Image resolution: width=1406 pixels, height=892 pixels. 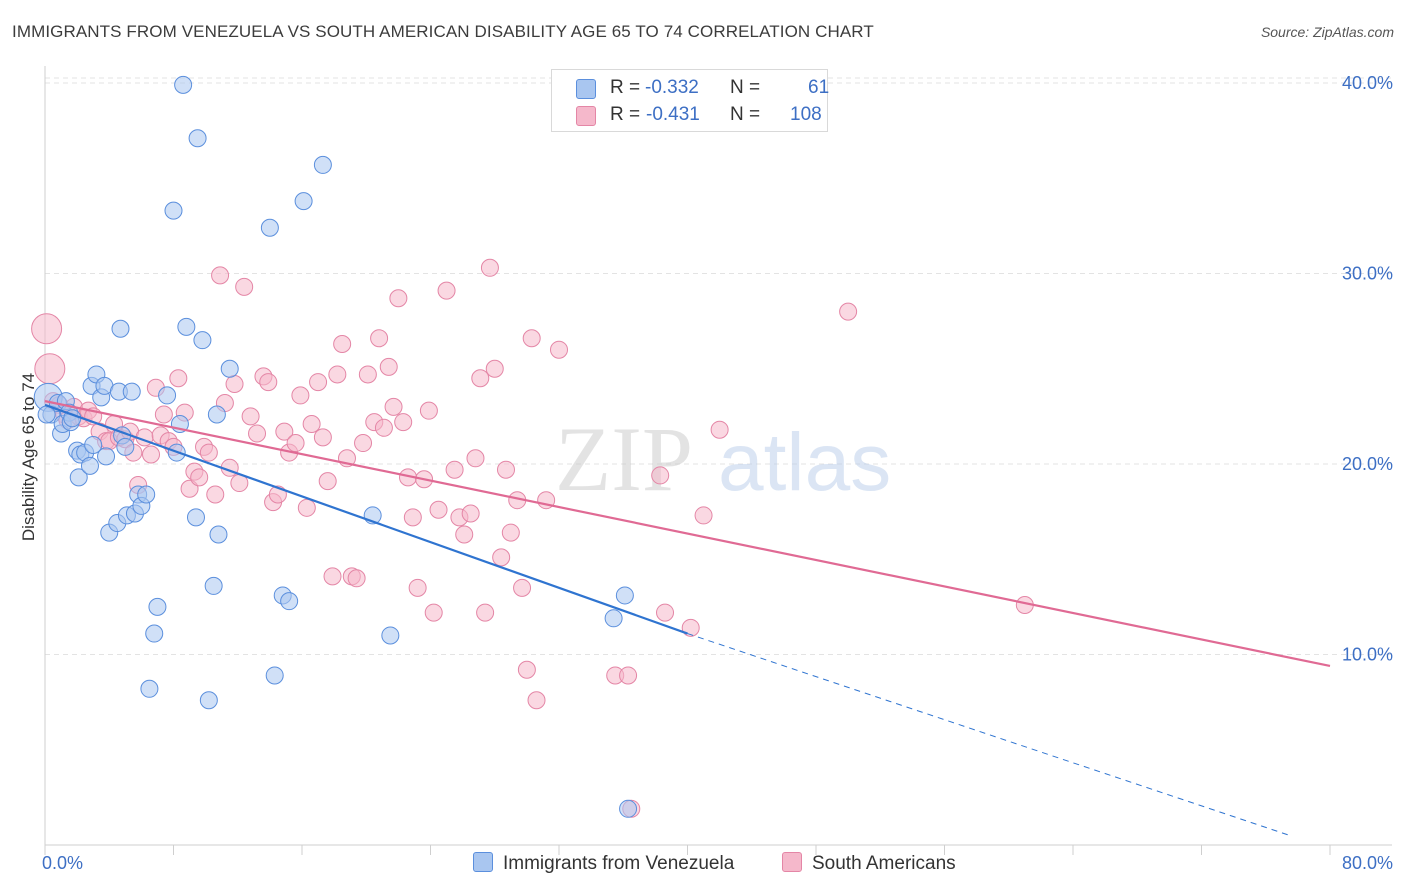 What do you see at coordinates (673, 114) in the screenshot?
I see `legend-r-value: -0.431` at bounding box center [673, 114].